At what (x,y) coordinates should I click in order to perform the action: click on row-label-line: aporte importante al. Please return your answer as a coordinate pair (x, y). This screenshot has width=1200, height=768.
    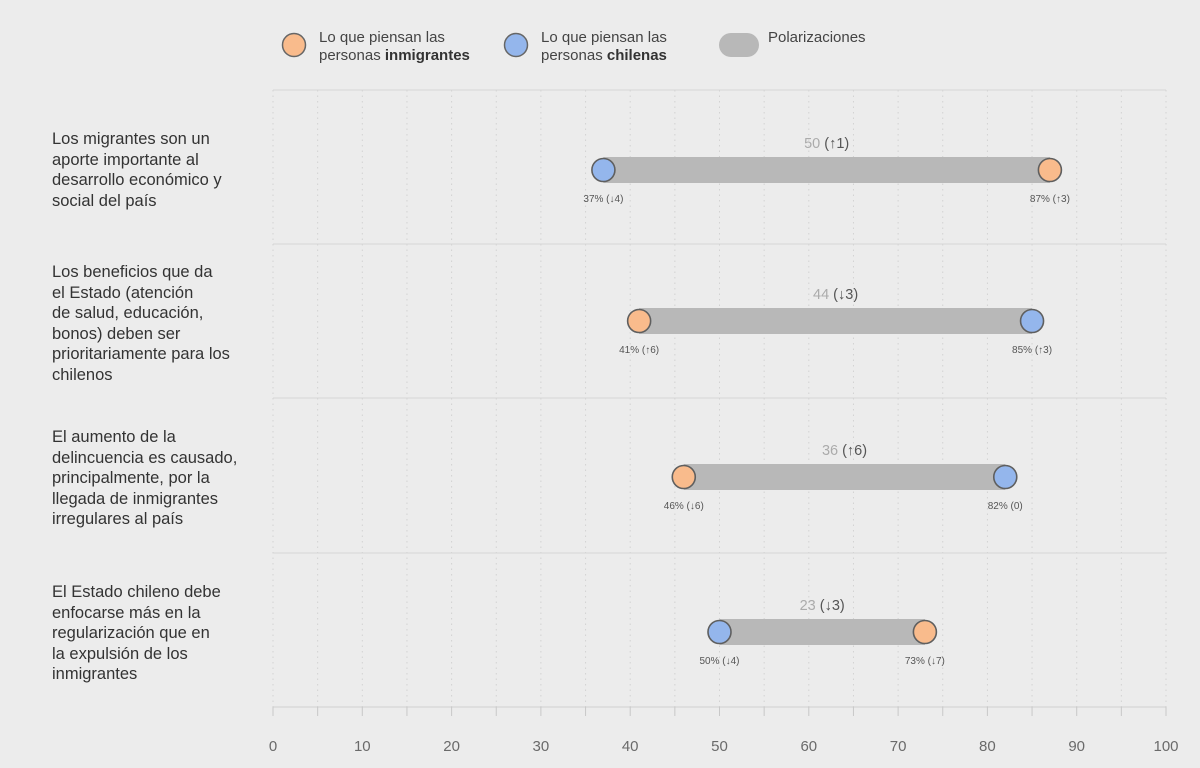
    Looking at the image, I should click on (125, 159).